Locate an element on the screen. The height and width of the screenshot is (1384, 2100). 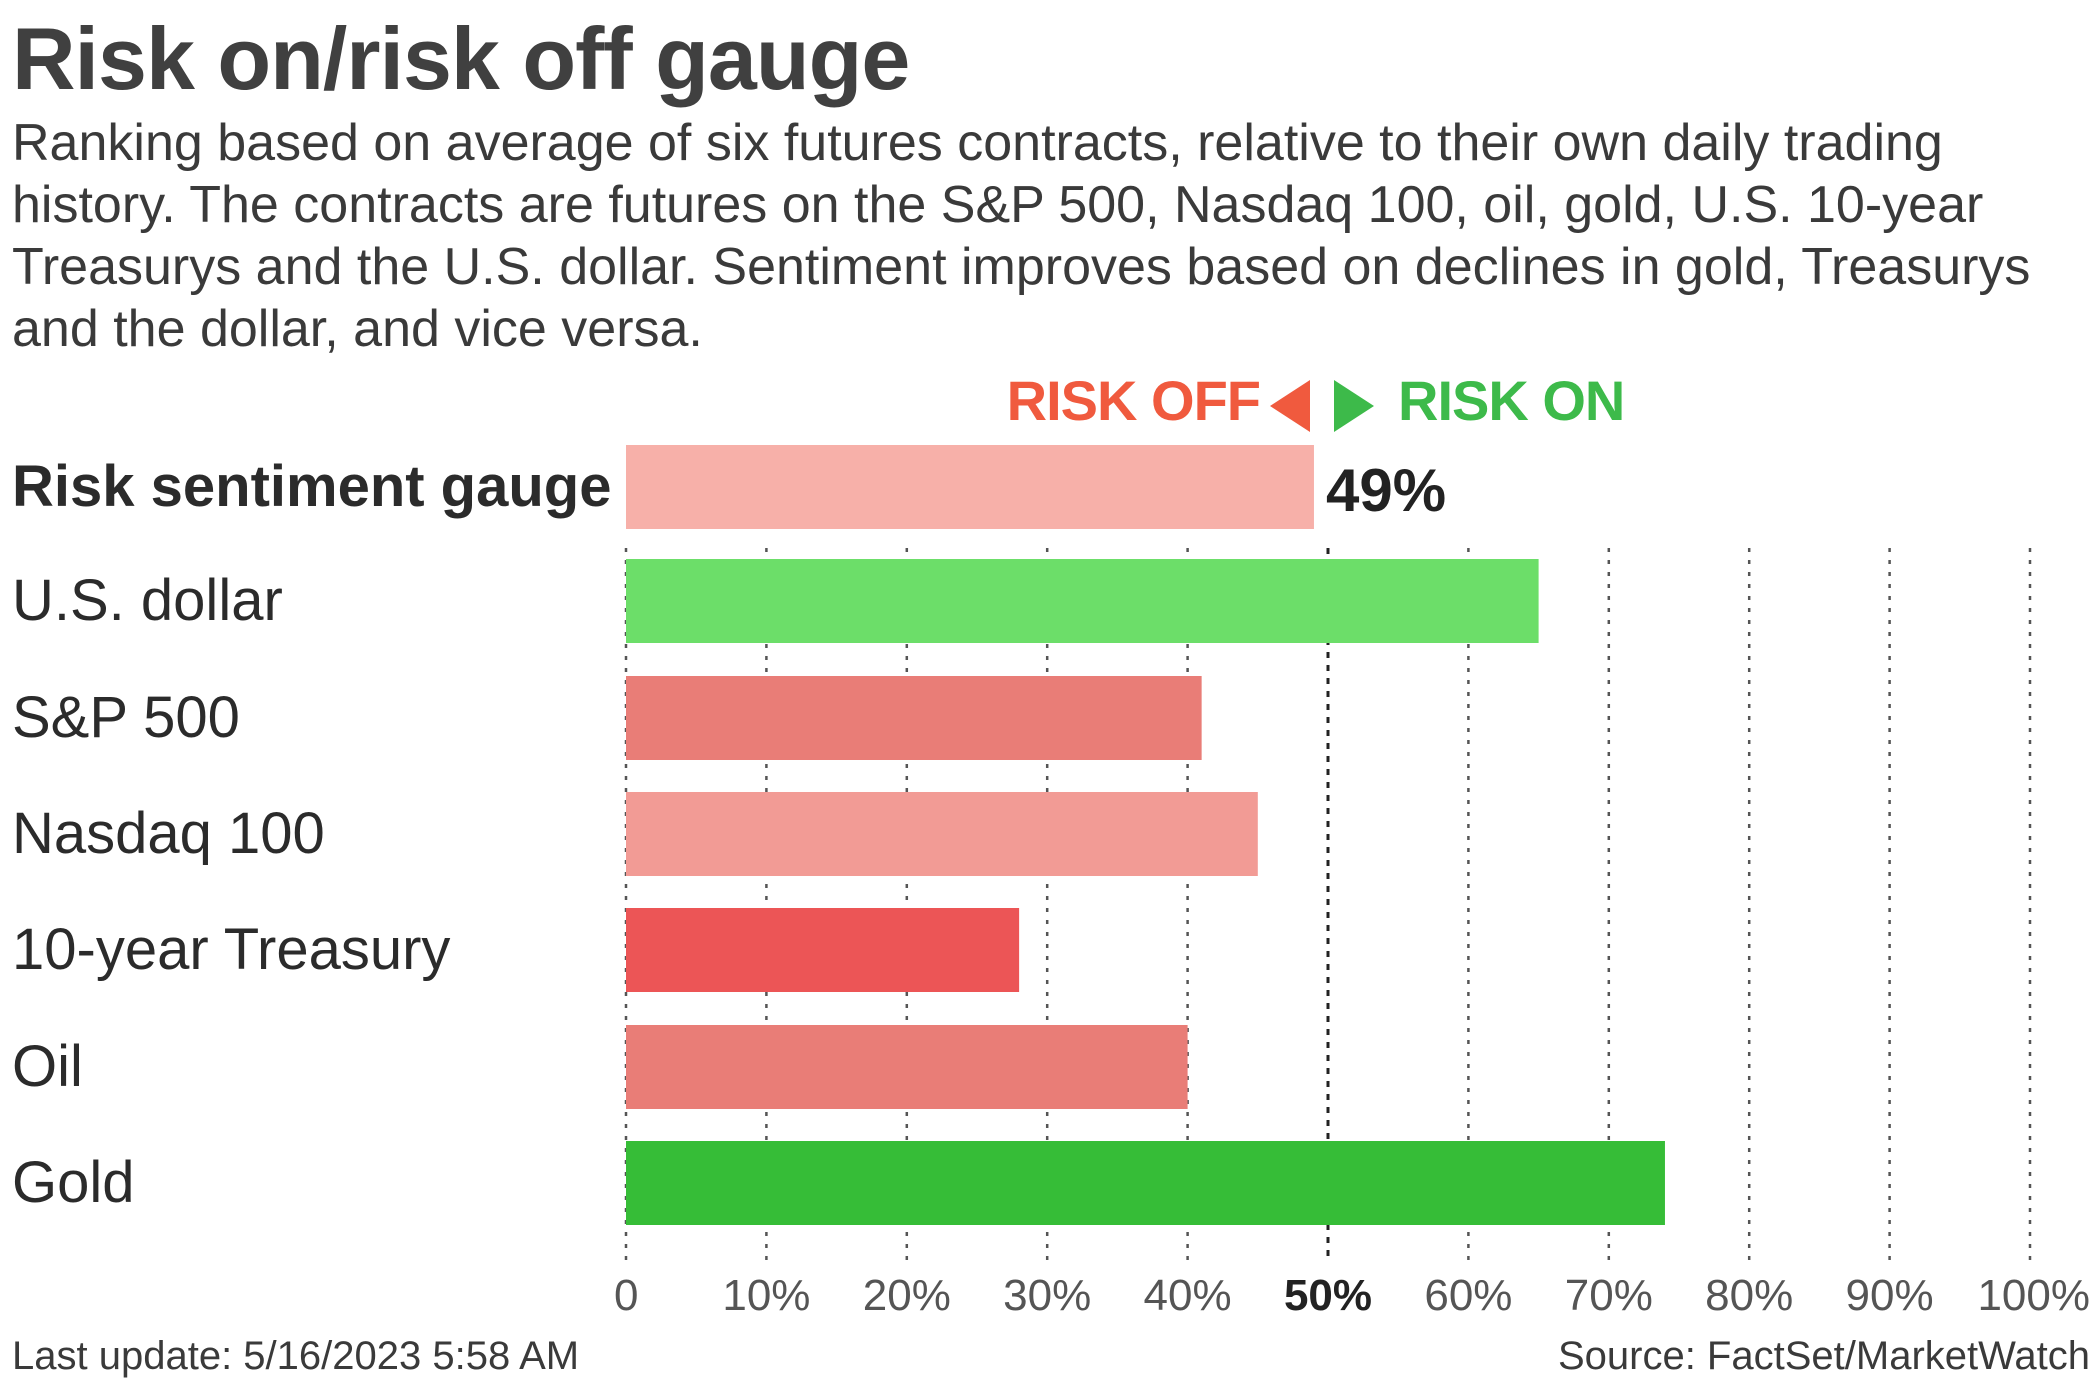
gauge-value-label: 49% is located at coordinates (1386, 490).